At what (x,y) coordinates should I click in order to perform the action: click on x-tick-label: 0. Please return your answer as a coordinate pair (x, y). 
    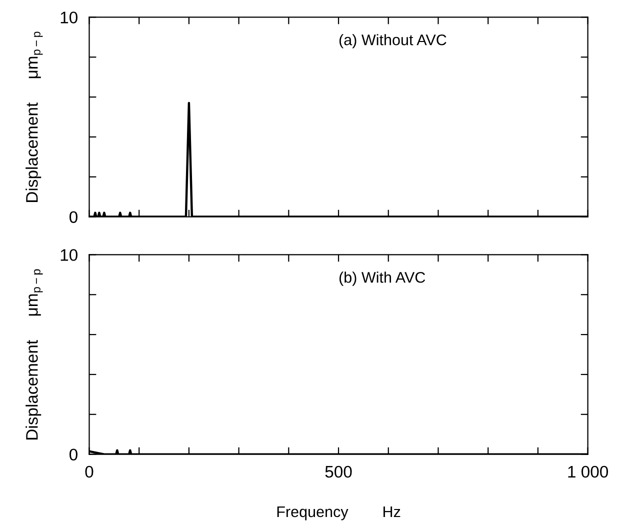
    Looking at the image, I should click on (89, 472).